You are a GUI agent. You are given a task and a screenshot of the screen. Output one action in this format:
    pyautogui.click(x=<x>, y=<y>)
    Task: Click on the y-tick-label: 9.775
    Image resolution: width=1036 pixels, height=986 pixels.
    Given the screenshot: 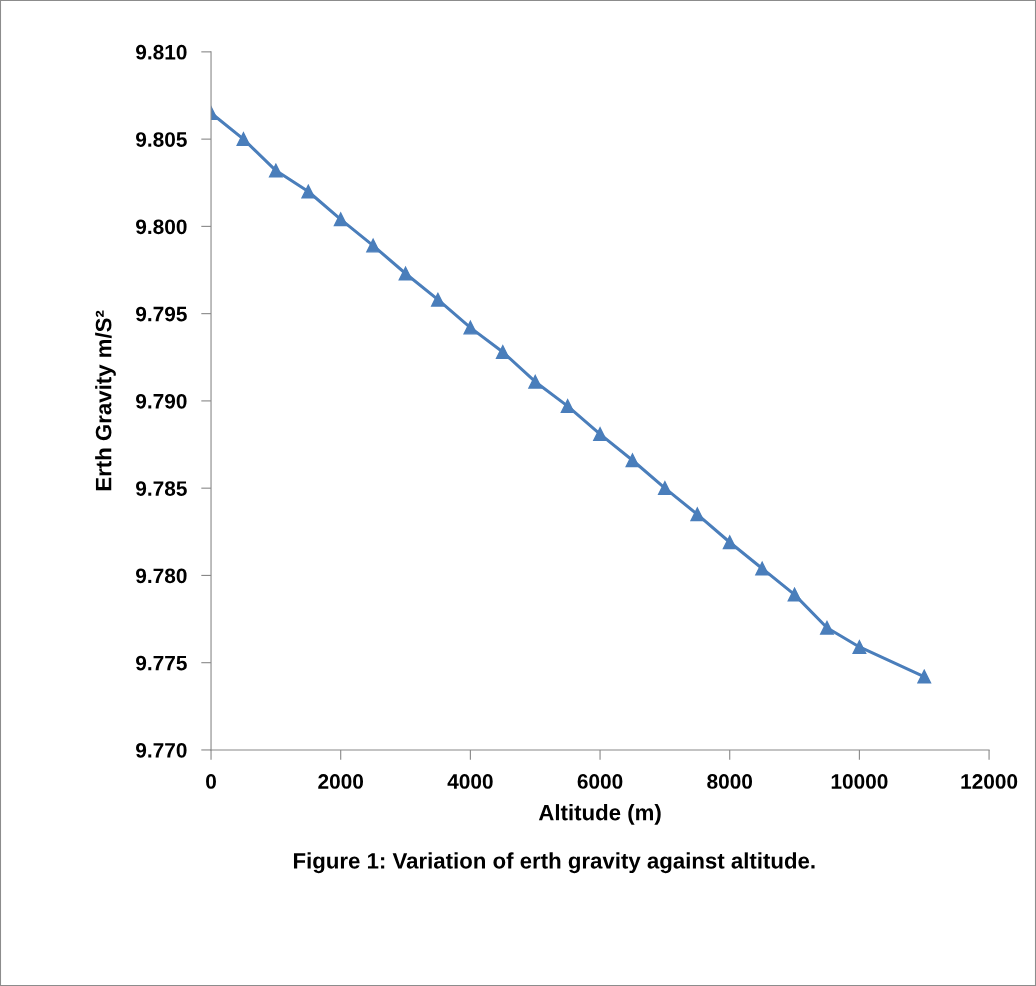 What is the action you would take?
    pyautogui.click(x=161, y=663)
    